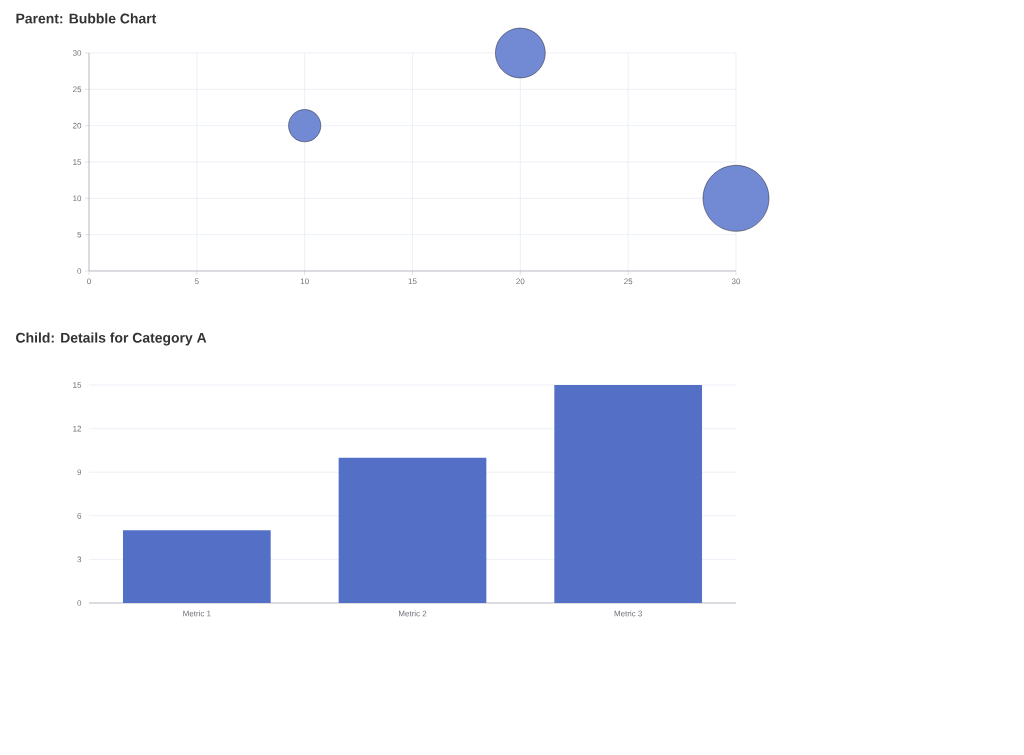 The width and height of the screenshot is (1024, 755). I want to click on chart-title: Parent: Bubble Chart, so click(86, 18).